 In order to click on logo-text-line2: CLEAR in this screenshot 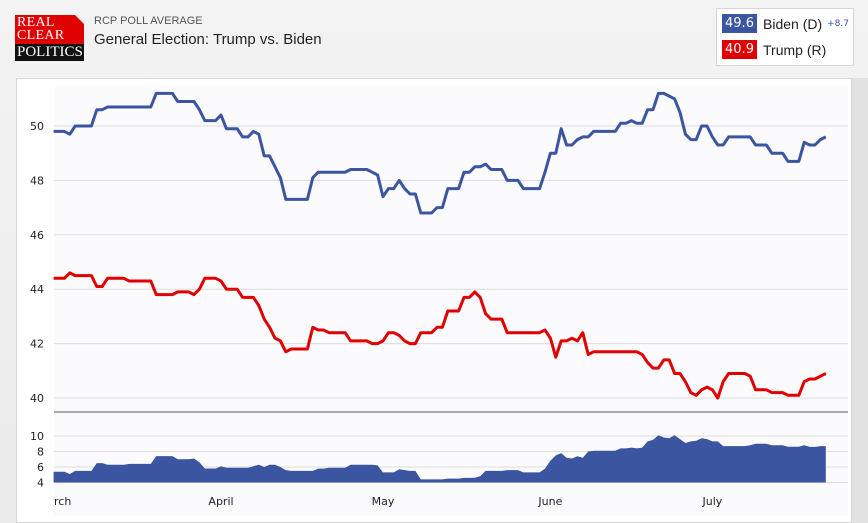, I will do `click(41, 35)`.